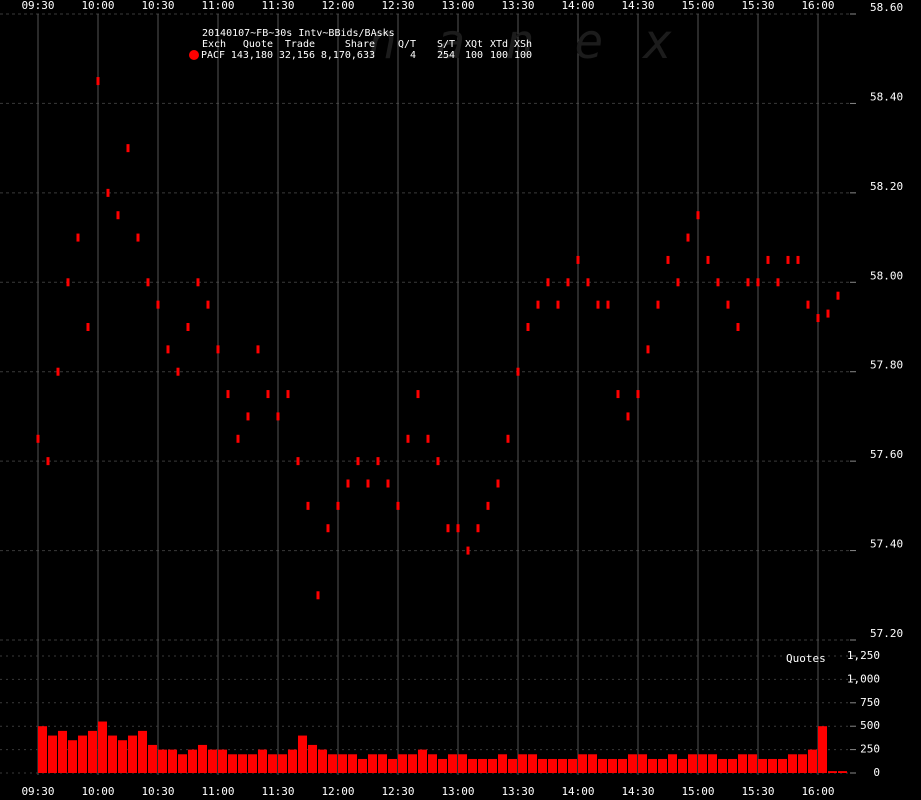 This screenshot has height=800, width=921. What do you see at coordinates (886, 365) in the screenshot?
I see `y-tick-label: 57.80` at bounding box center [886, 365].